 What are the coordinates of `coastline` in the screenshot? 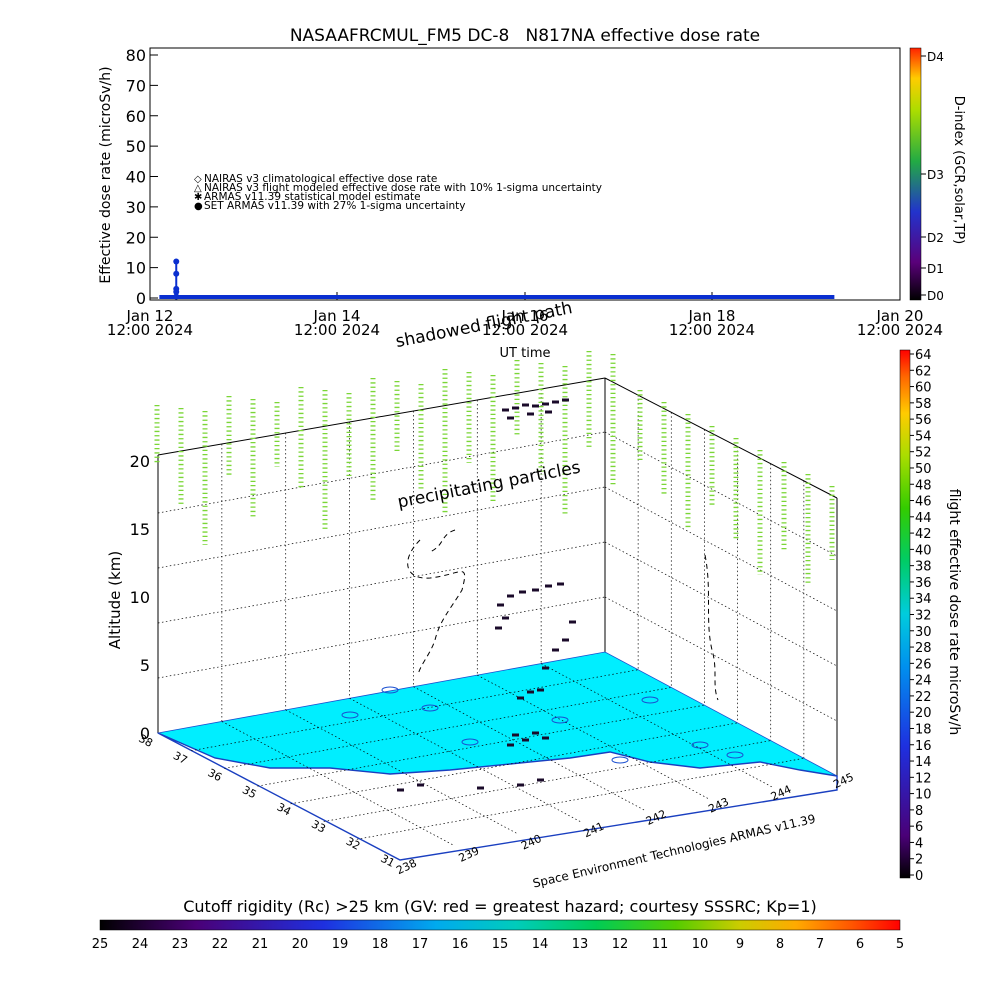 It's located at (497, 796).